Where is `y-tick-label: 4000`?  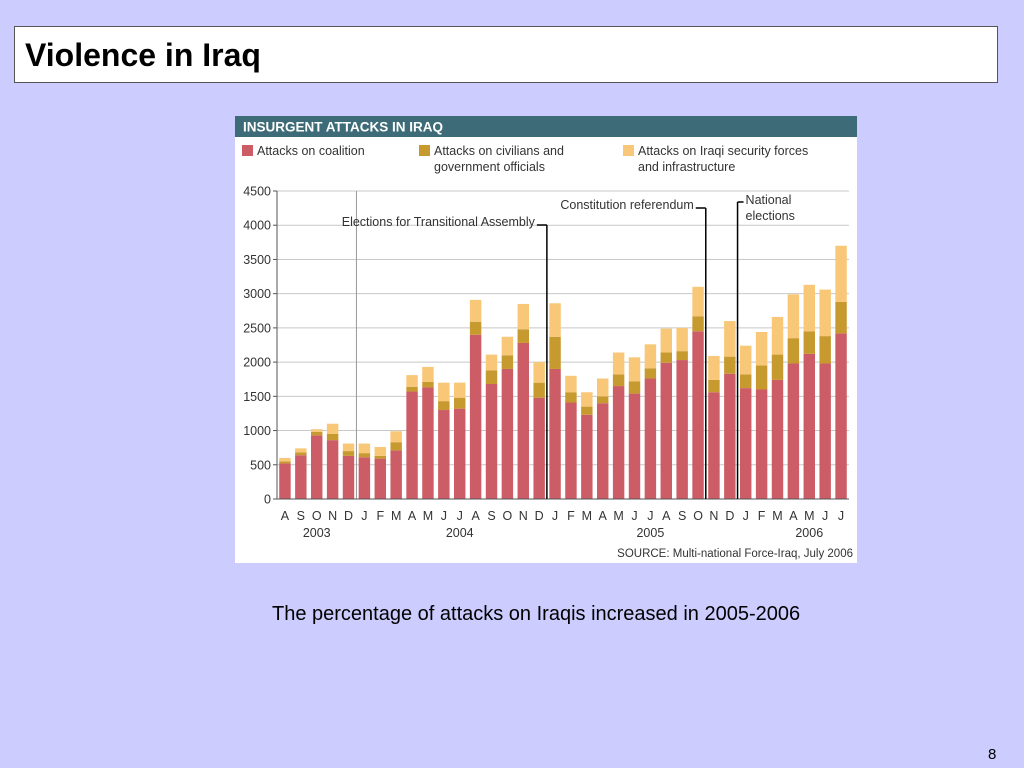
y-tick-label: 4000 is located at coordinates (257, 226).